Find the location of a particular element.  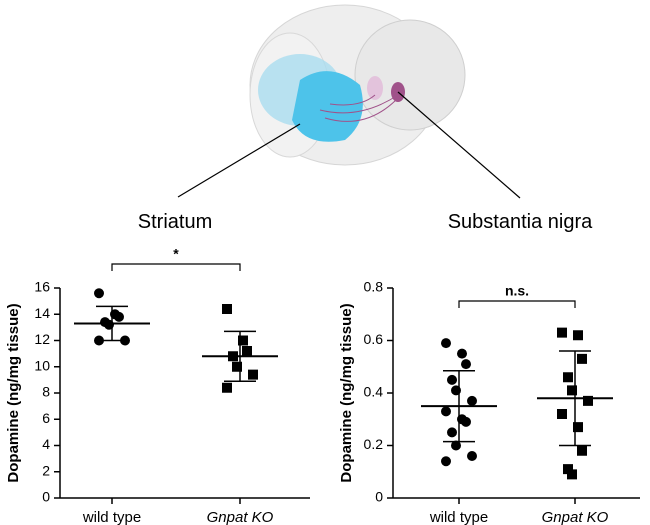

y-tick-label: 4 is located at coordinates (46, 444).